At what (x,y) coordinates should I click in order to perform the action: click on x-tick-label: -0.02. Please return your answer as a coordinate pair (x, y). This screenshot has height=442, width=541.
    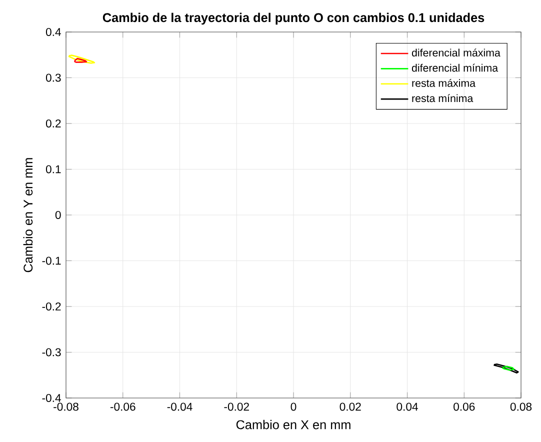
    Looking at the image, I should click on (236, 406).